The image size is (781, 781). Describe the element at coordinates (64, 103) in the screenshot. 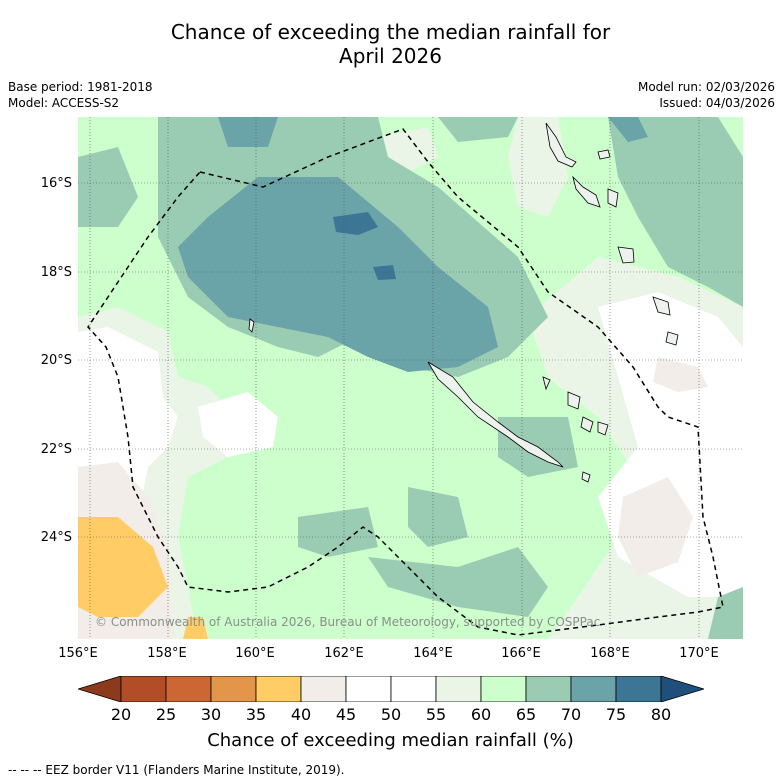

I see `model-name: Model: ACCESS-S2` at that location.